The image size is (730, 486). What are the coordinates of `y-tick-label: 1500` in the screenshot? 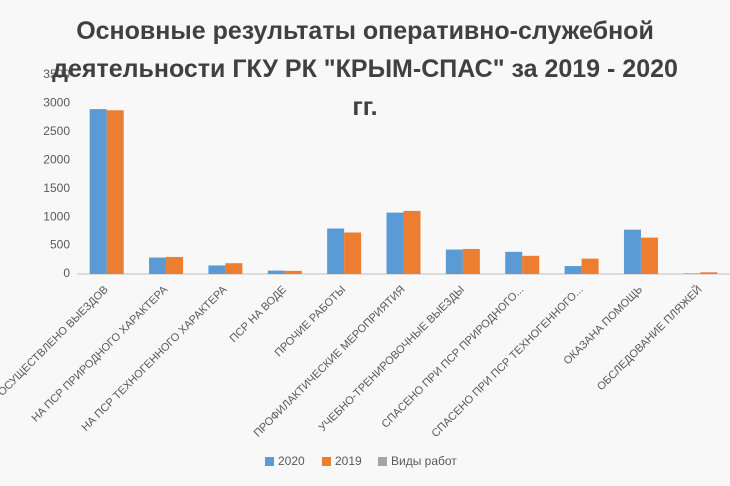 It's located at (56, 188).